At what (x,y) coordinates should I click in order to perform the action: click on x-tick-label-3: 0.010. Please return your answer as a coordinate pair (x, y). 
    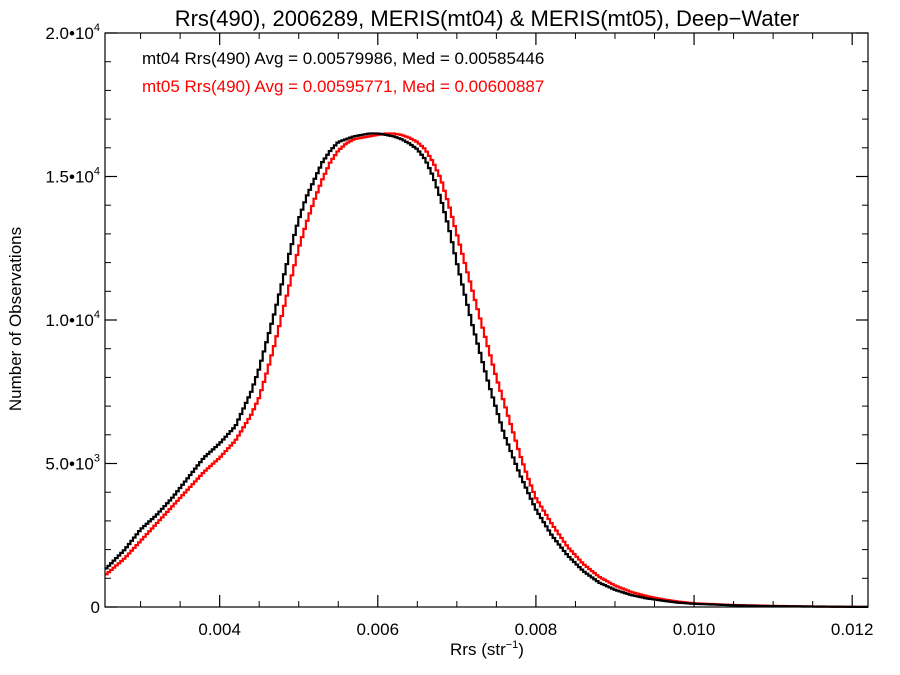
    Looking at the image, I should click on (694, 629).